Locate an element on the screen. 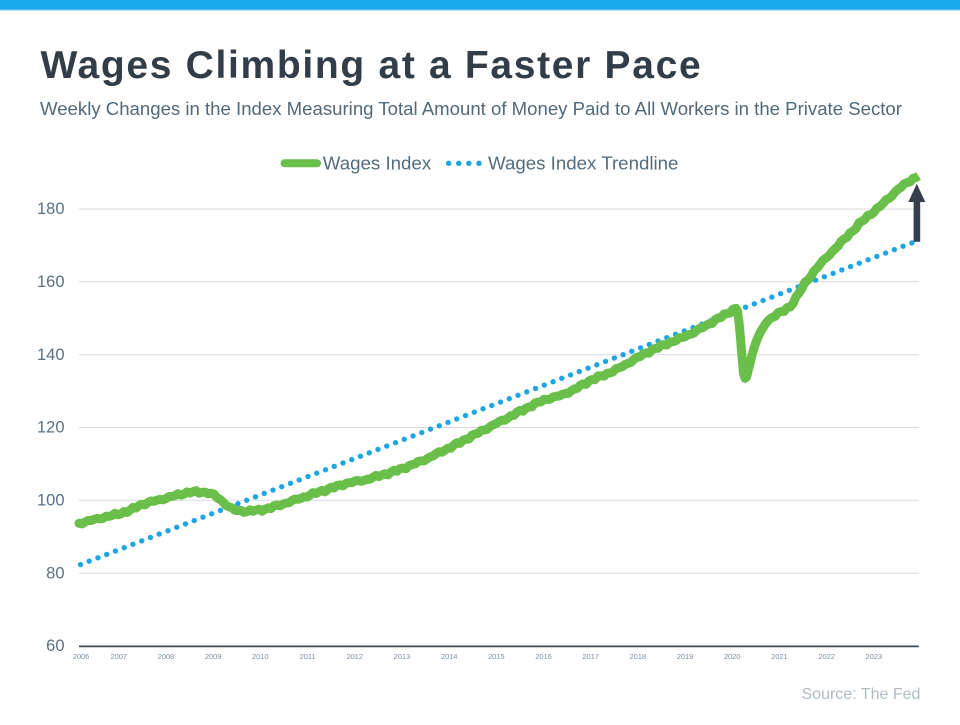  svg-text: 2015 is located at coordinates (496, 656).